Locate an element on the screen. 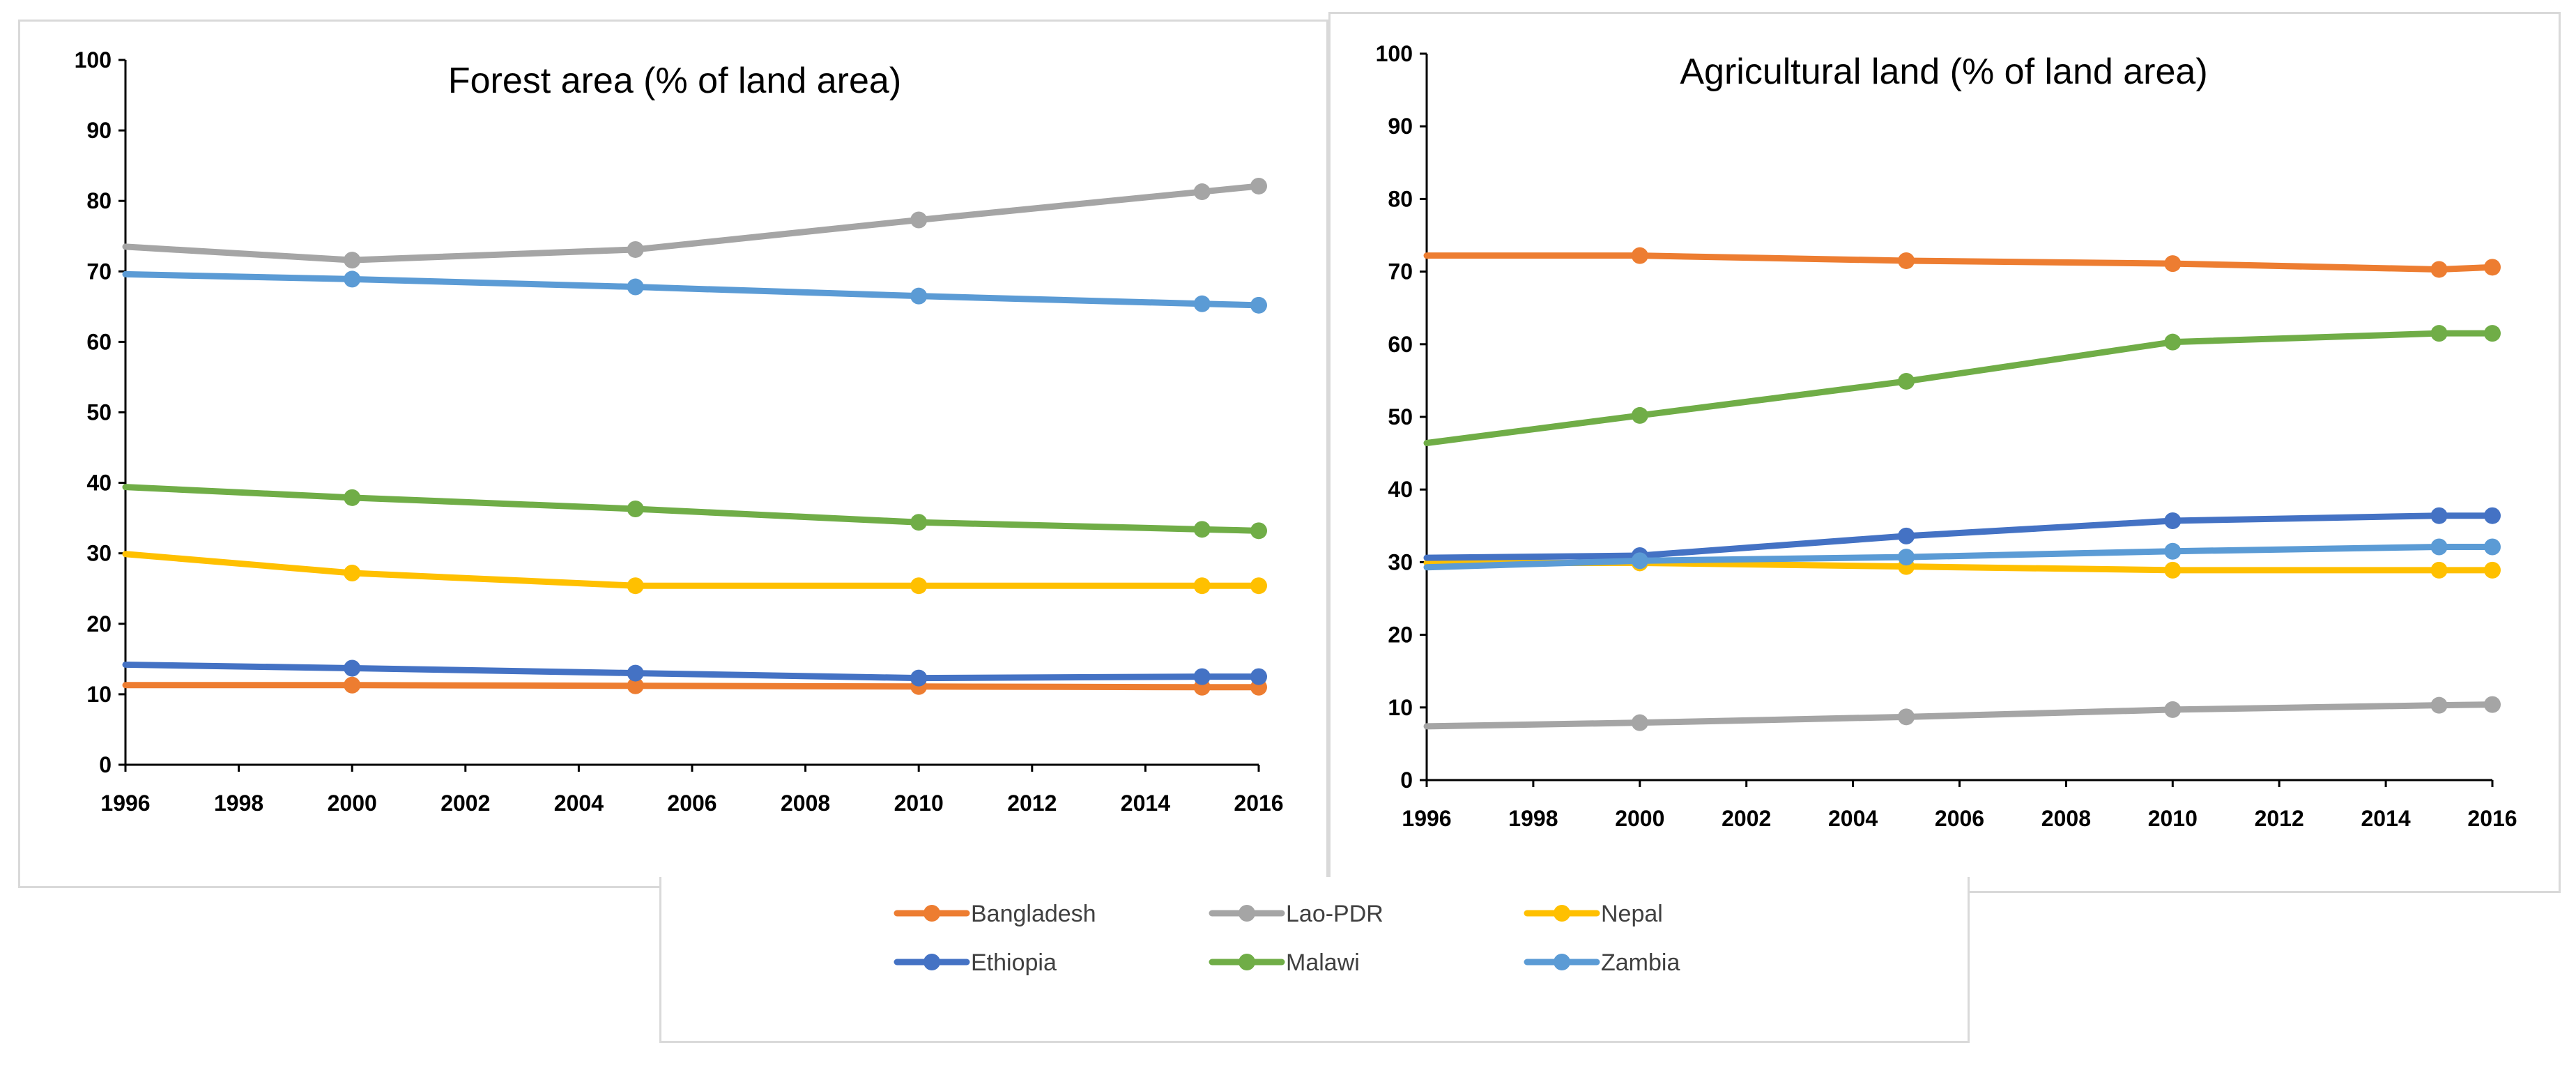 The image size is (2576, 1068). chart0-xtick-label-0: 1996 is located at coordinates (125, 804).